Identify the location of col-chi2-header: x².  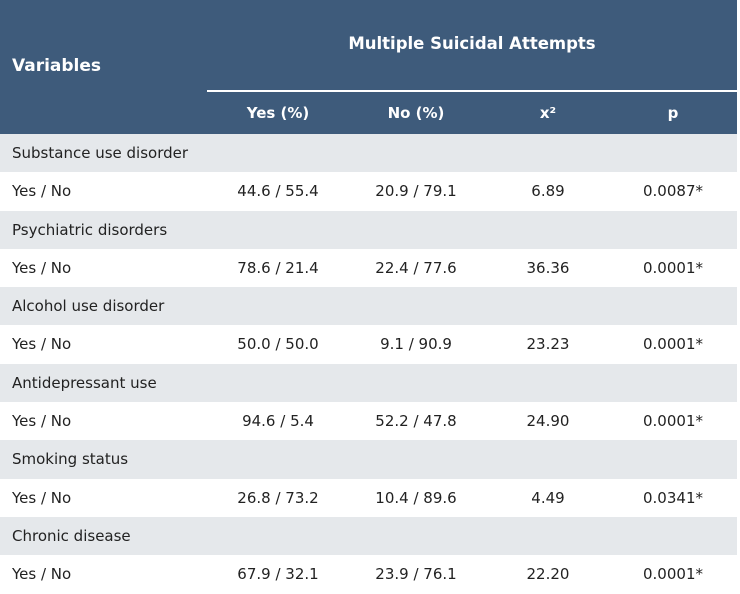
(548, 113).